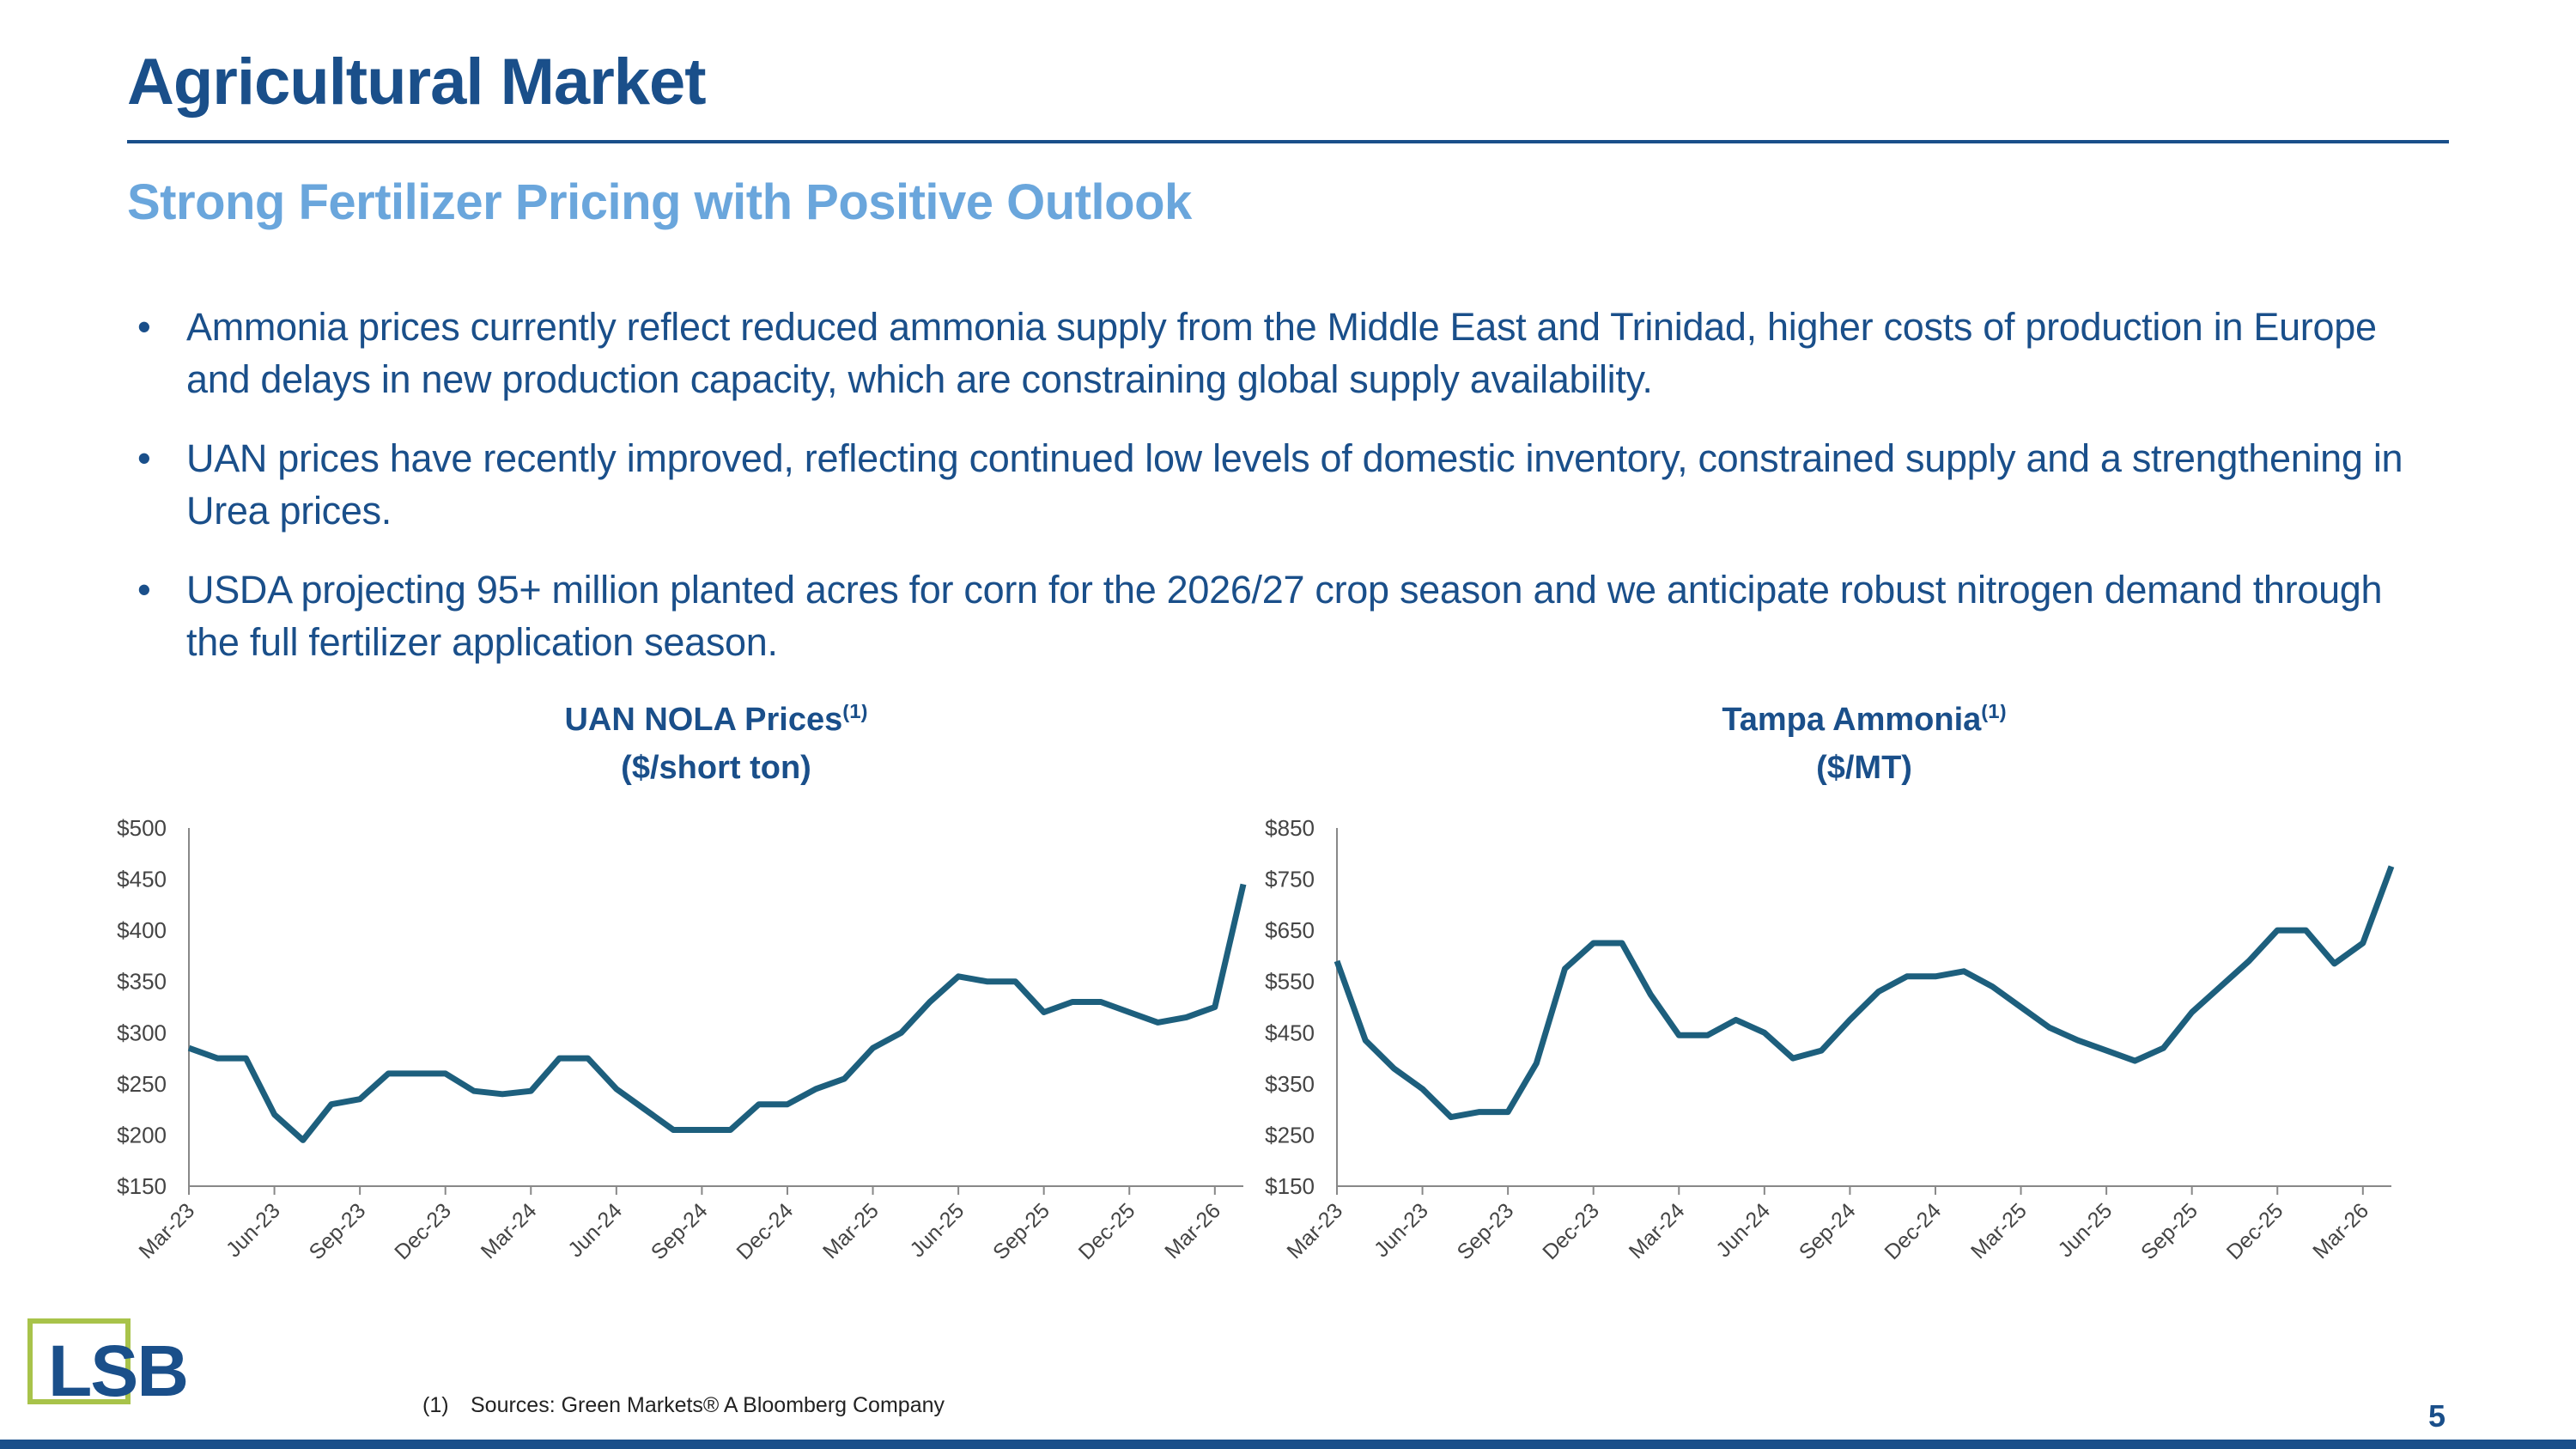 Image resolution: width=2576 pixels, height=1449 pixels. What do you see at coordinates (142, 930) in the screenshot?
I see `y-tick-label: $400` at bounding box center [142, 930].